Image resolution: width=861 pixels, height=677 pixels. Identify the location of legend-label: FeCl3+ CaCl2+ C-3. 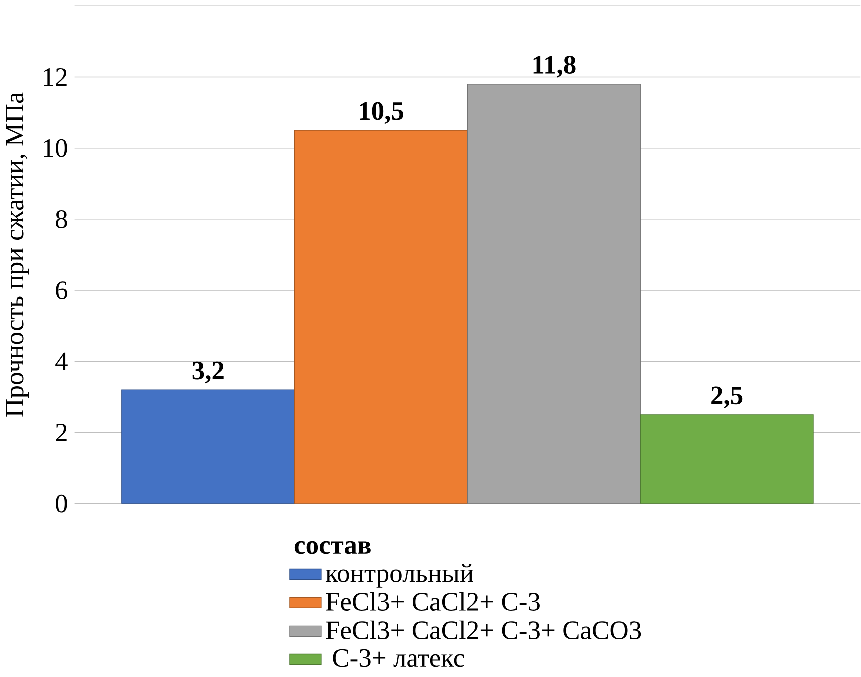
(433, 601).